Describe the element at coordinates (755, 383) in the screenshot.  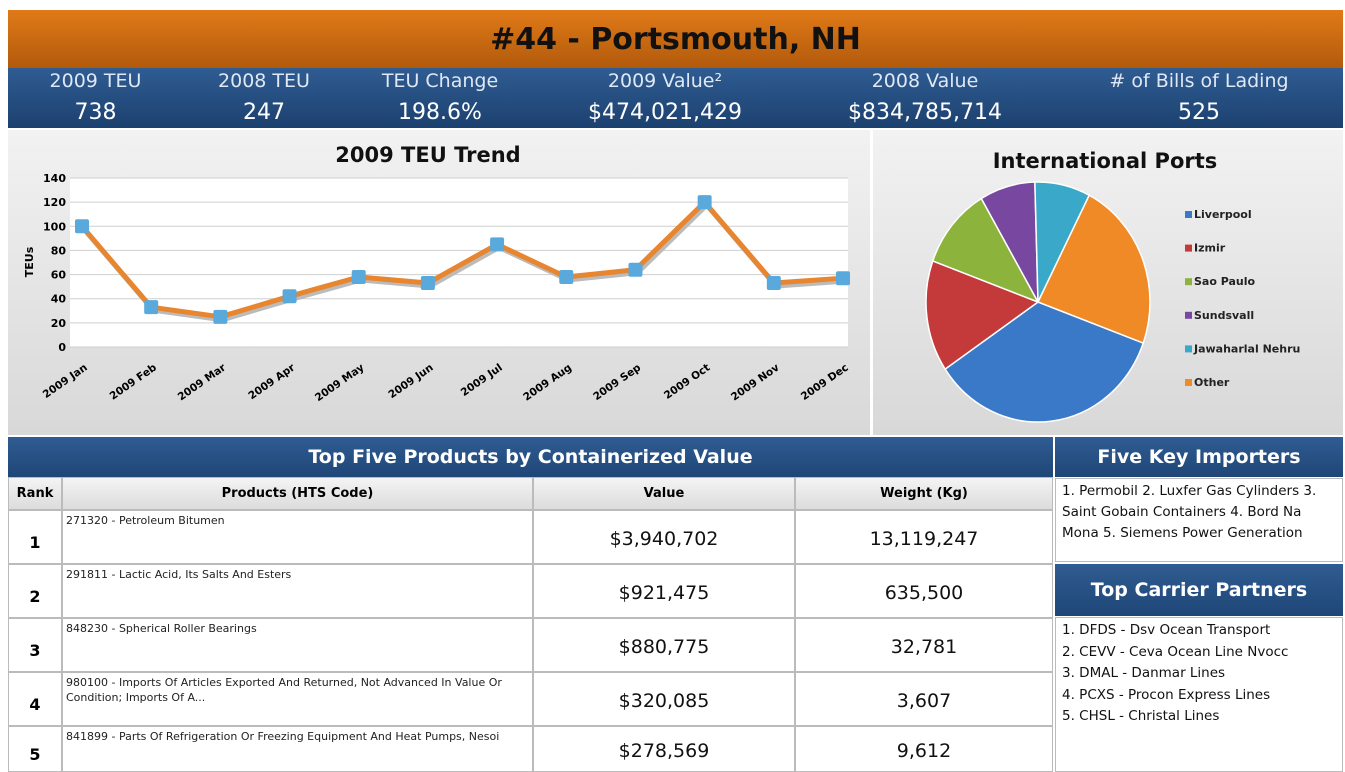
I see `x-tick-label: 2009 Nov` at that location.